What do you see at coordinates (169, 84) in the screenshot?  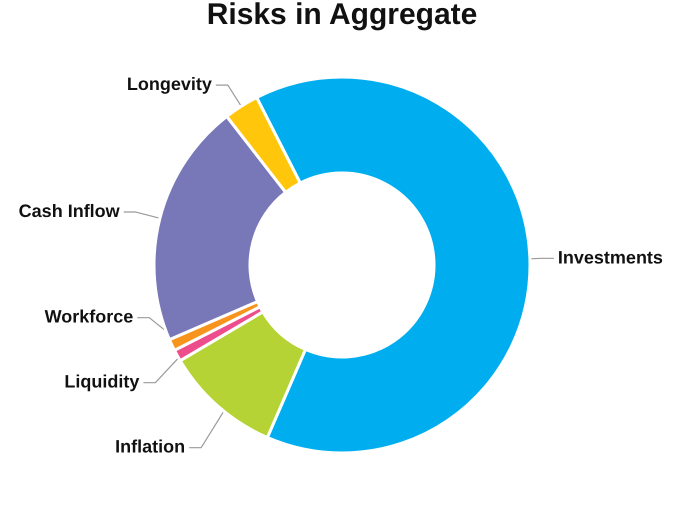 I see `slice-label: Longevity` at bounding box center [169, 84].